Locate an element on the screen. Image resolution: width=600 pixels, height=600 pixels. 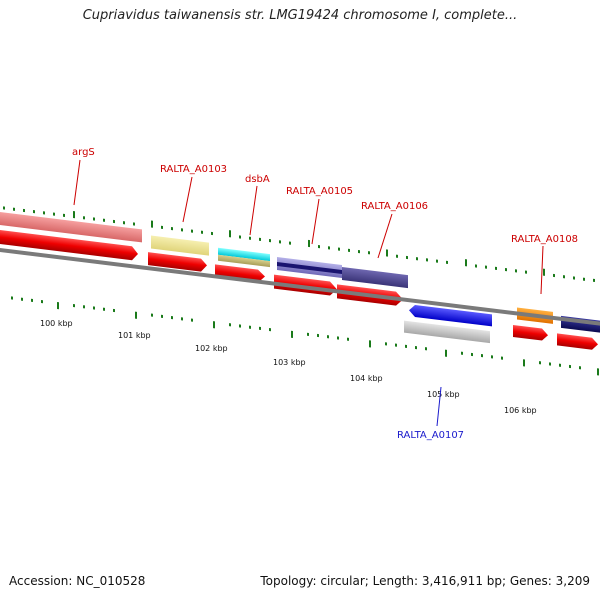
kbp-label: 106 kbp is located at coordinates (520, 410).